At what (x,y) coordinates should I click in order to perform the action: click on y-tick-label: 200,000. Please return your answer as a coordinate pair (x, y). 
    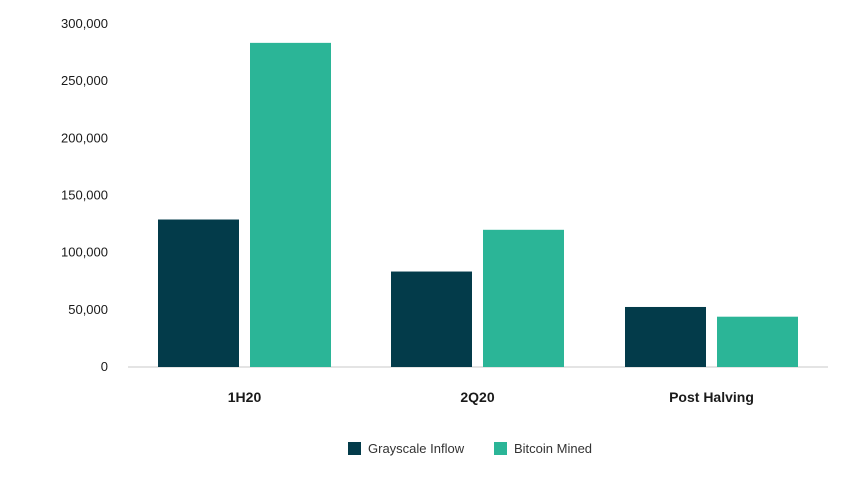
    Looking at the image, I should click on (84, 137).